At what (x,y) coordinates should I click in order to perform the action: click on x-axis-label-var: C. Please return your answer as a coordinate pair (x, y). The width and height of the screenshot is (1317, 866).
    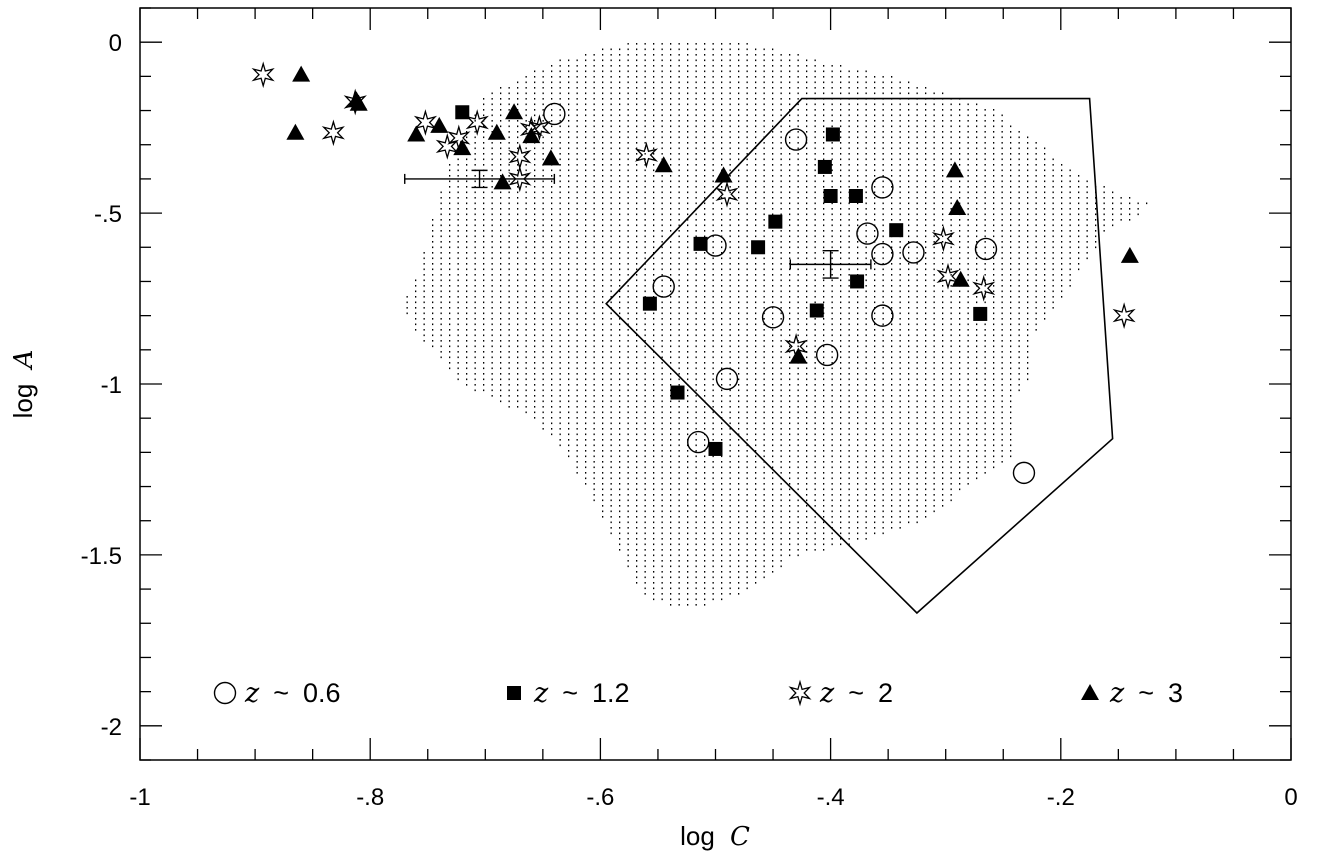
    Looking at the image, I should click on (740, 837).